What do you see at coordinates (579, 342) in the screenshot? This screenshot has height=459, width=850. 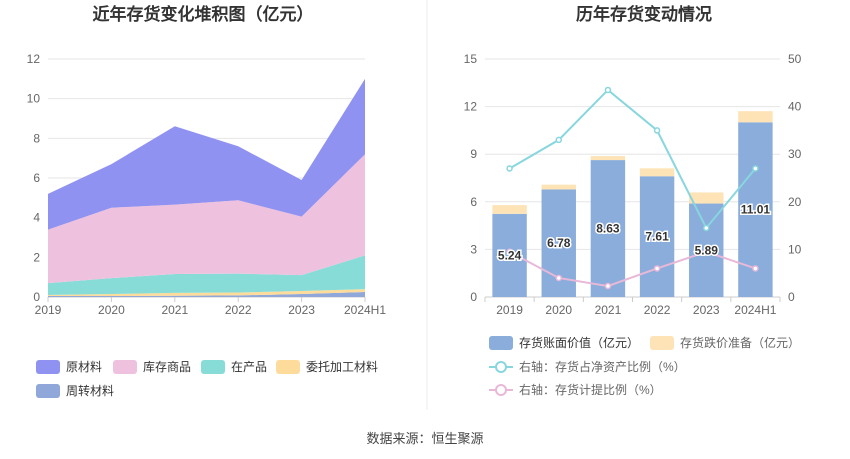 I see `legend-label: 存货账面价值（亿元）` at bounding box center [579, 342].